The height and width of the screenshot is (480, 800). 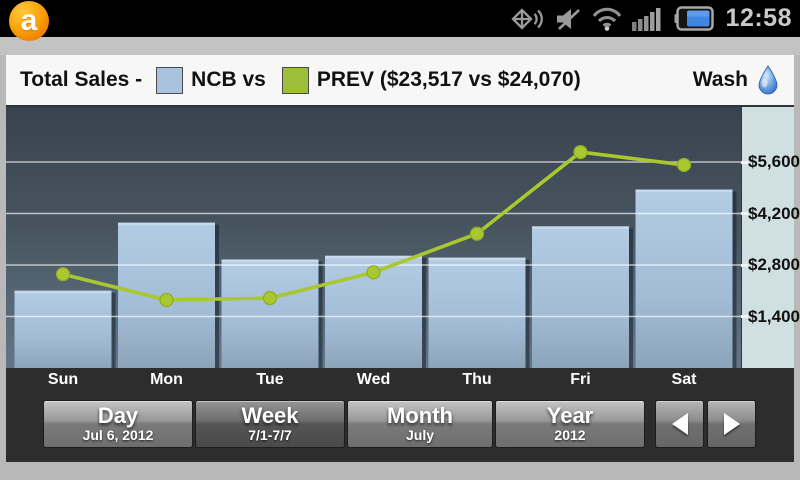 I want to click on status-bar: a, so click(x=400, y=20).